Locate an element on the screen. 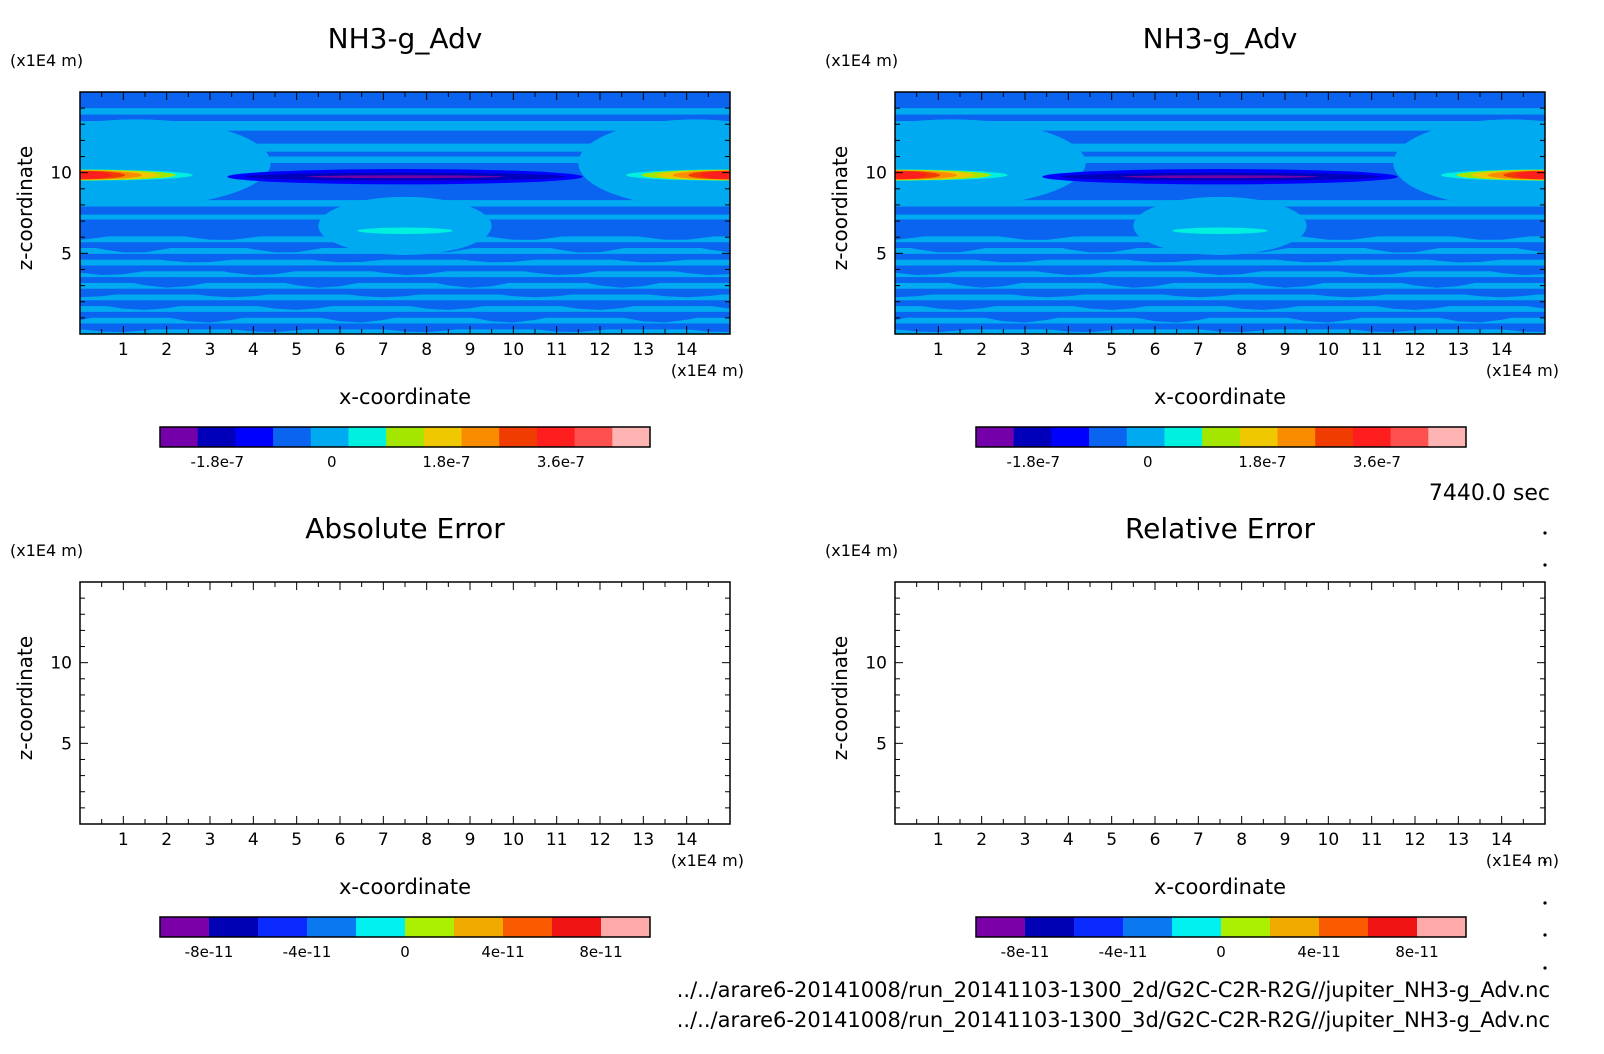 The height and width of the screenshot is (1054, 1604). x-tick-label: 1 is located at coordinates (123, 840).